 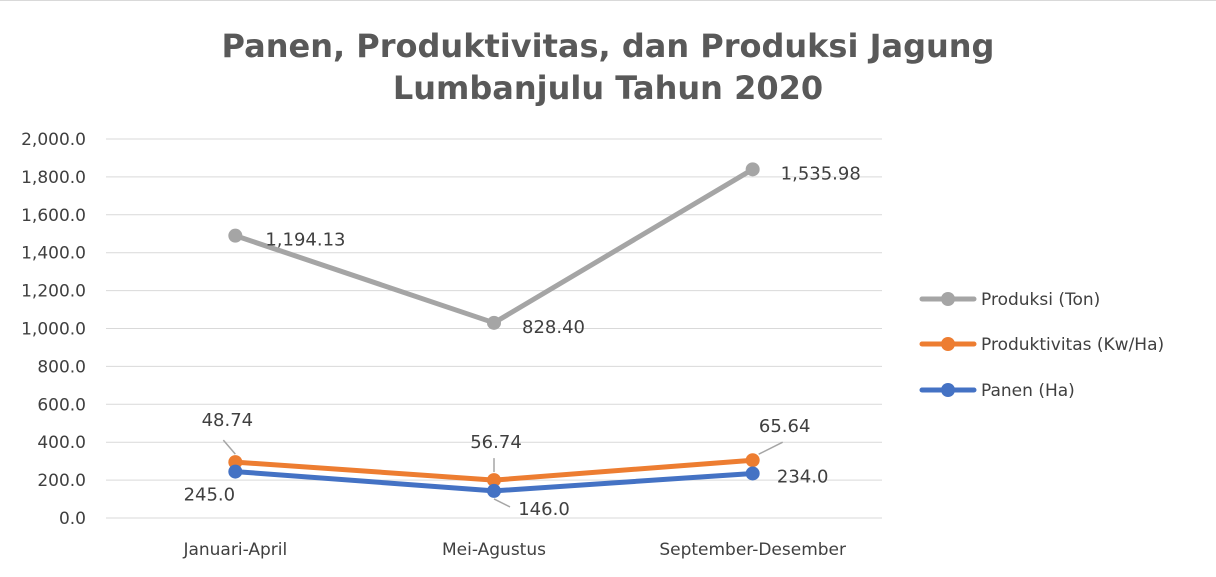 I want to click on x-tick-label: Mei-Agustus, so click(x=494, y=550).